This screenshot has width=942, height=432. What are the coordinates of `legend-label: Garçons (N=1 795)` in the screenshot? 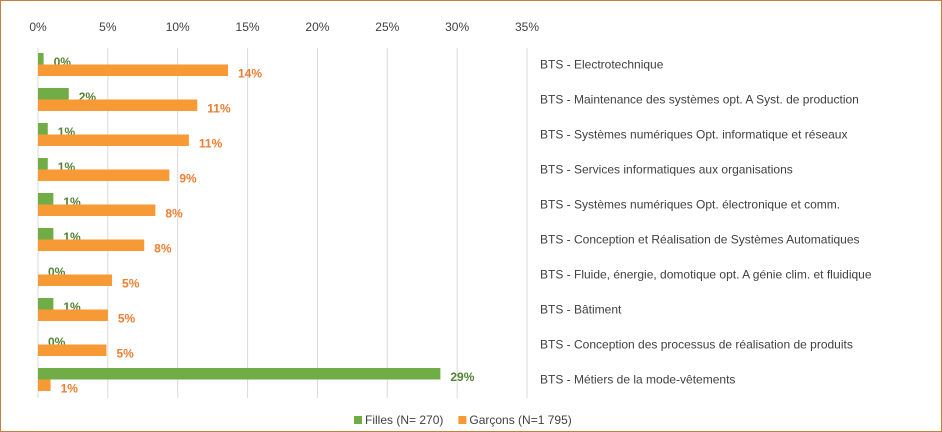 It's located at (520, 420).